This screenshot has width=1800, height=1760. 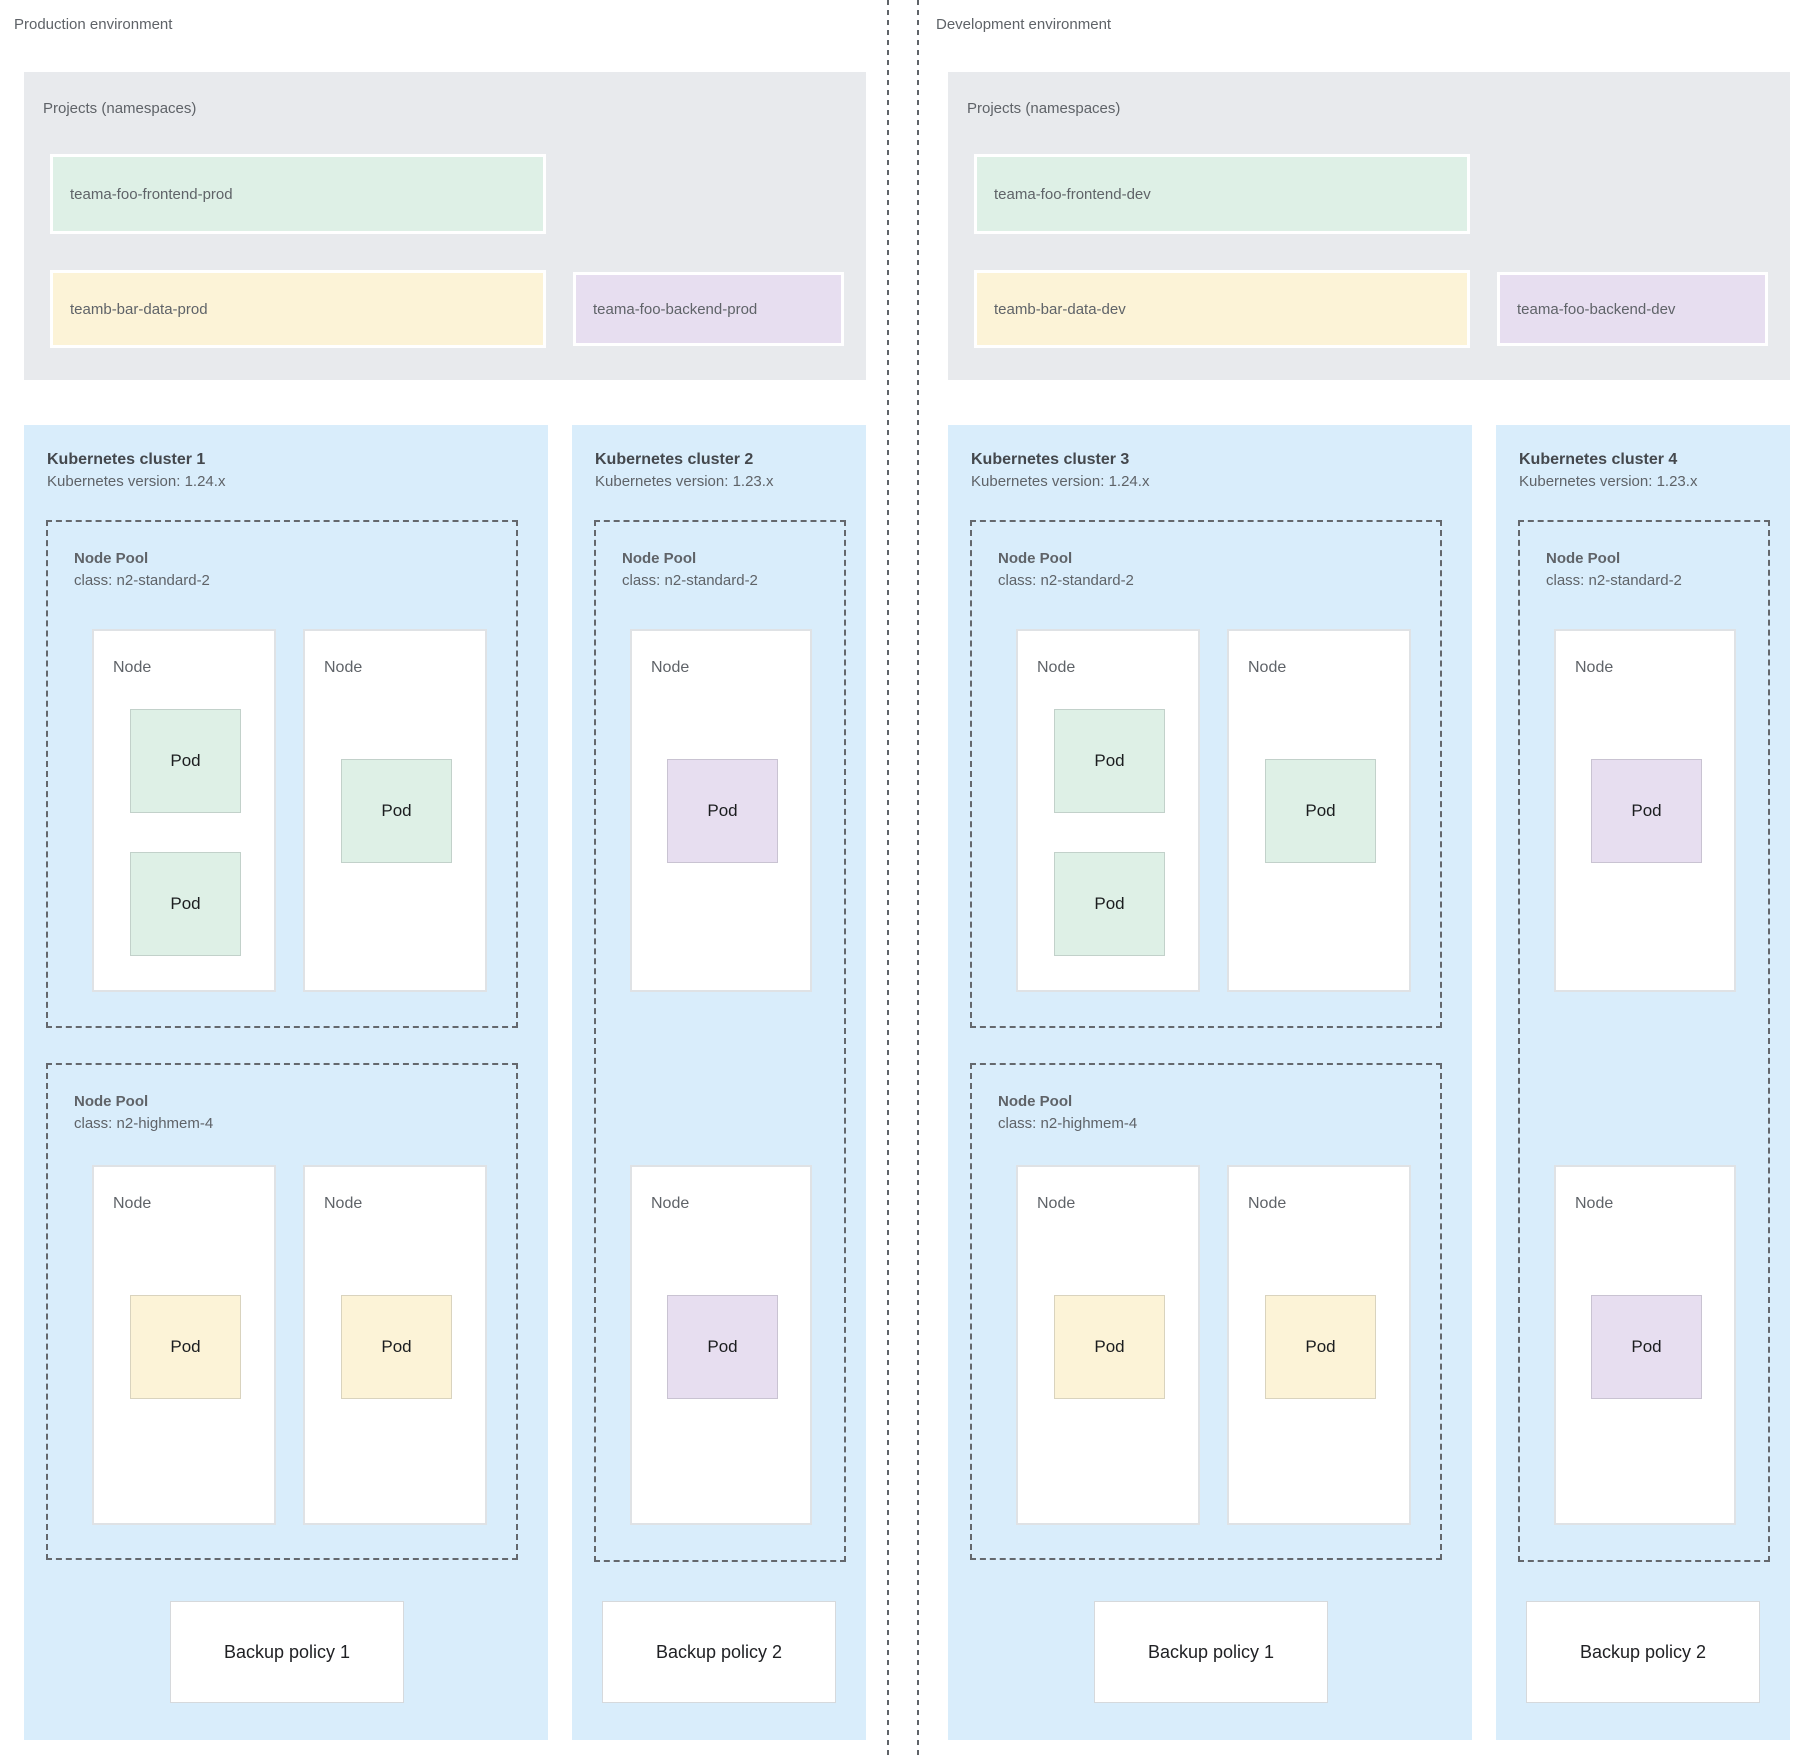 I want to click on cluster-title: Kubernetes cluster 1, so click(x=126, y=459).